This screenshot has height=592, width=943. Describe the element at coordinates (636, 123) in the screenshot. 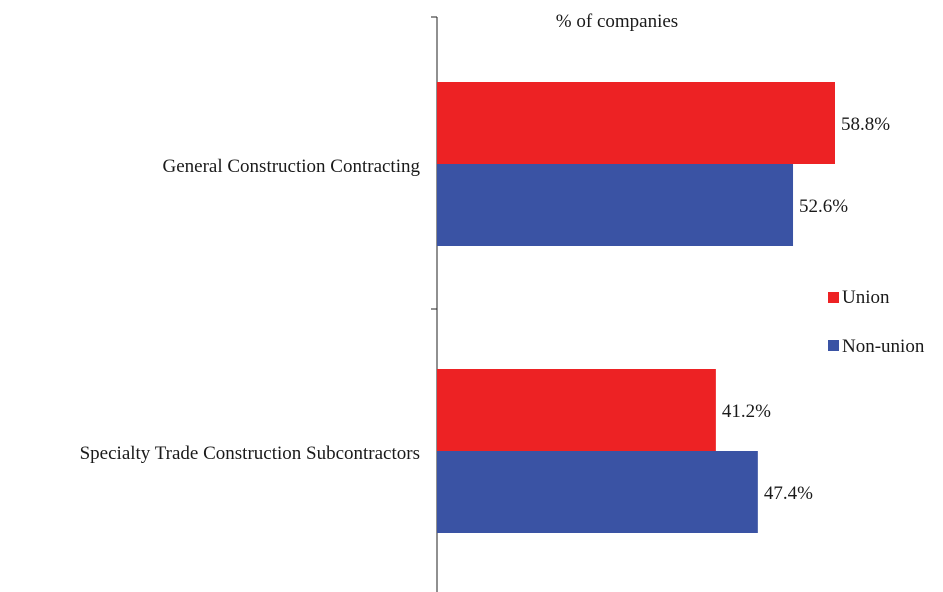

I see `bar-union-general-construction` at that location.